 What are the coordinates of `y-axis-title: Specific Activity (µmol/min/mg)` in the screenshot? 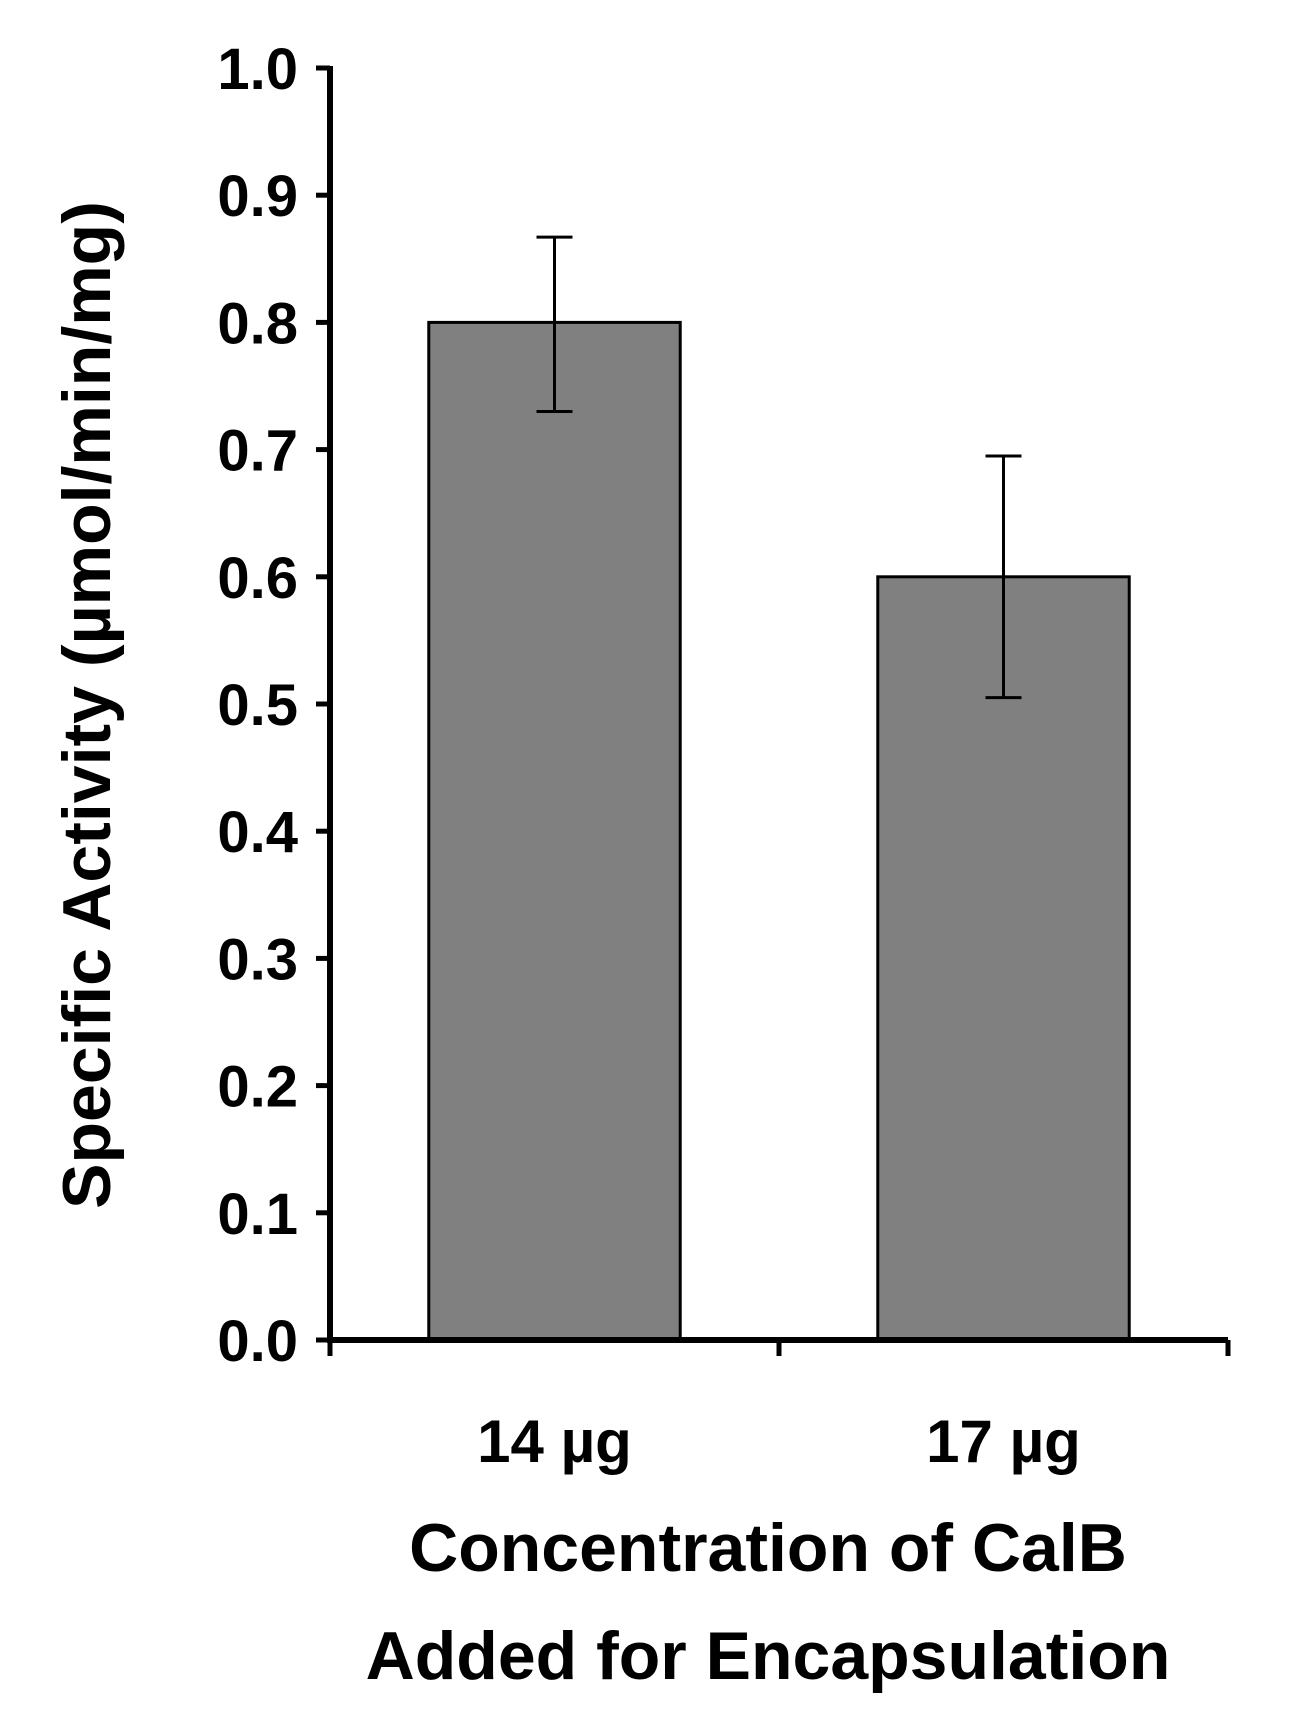 It's located at (87, 705).